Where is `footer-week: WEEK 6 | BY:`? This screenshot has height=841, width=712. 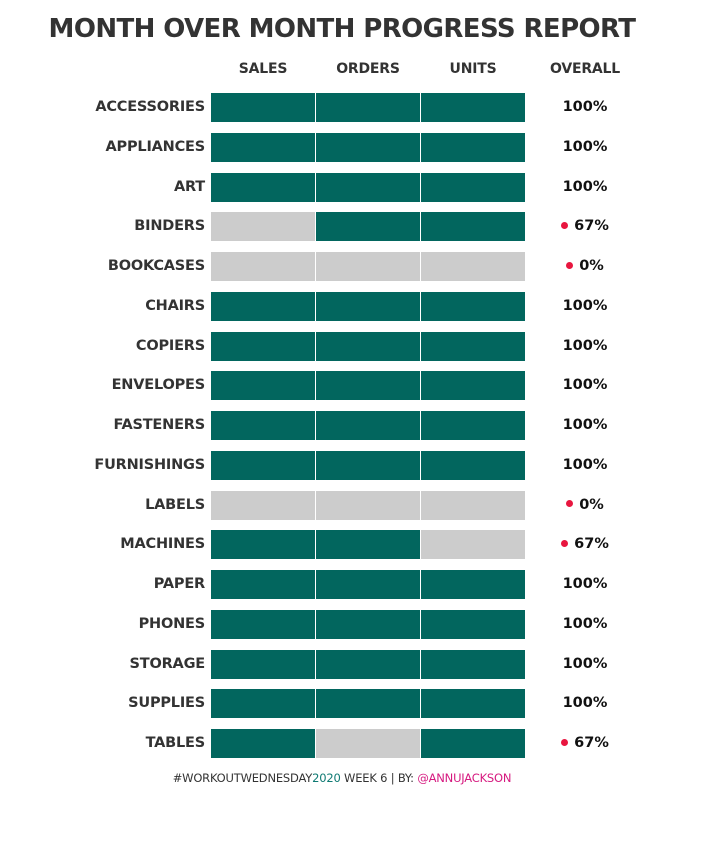 footer-week: WEEK 6 | BY: is located at coordinates (379, 778).